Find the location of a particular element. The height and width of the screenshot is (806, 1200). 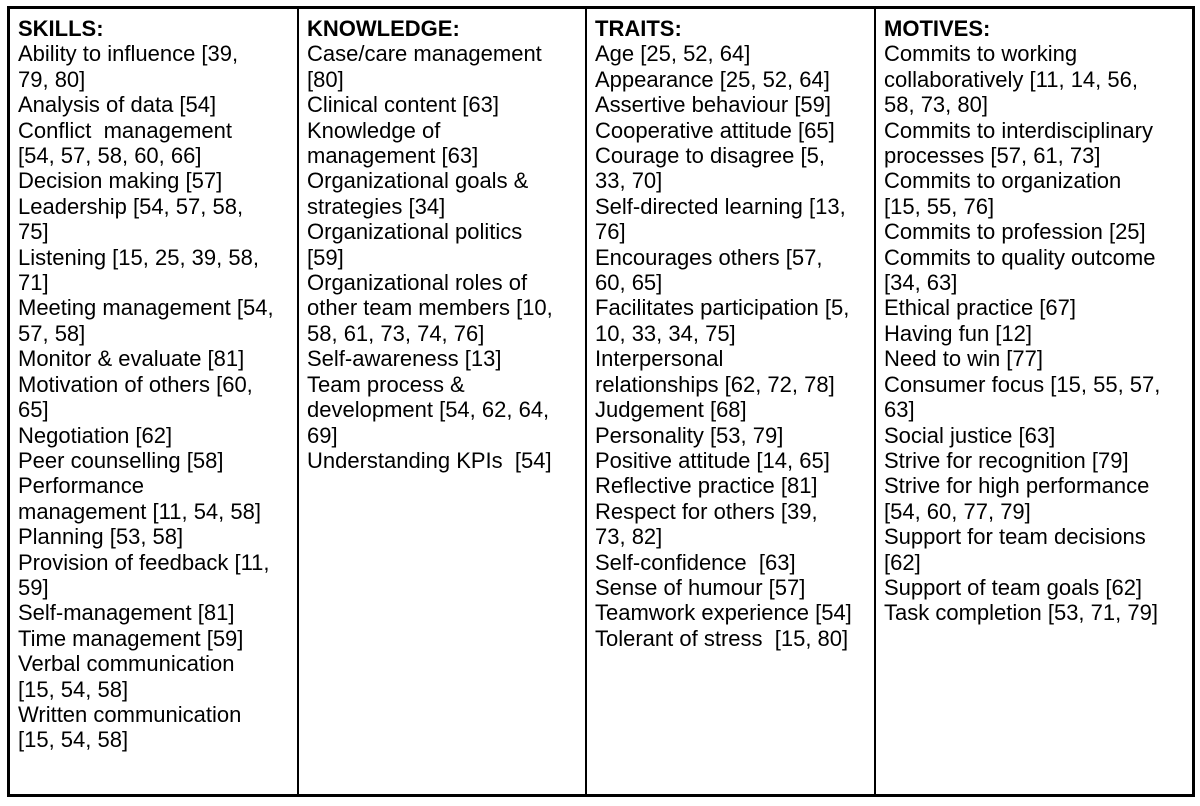

list-item: Need to win [77] is located at coordinates (963, 359).